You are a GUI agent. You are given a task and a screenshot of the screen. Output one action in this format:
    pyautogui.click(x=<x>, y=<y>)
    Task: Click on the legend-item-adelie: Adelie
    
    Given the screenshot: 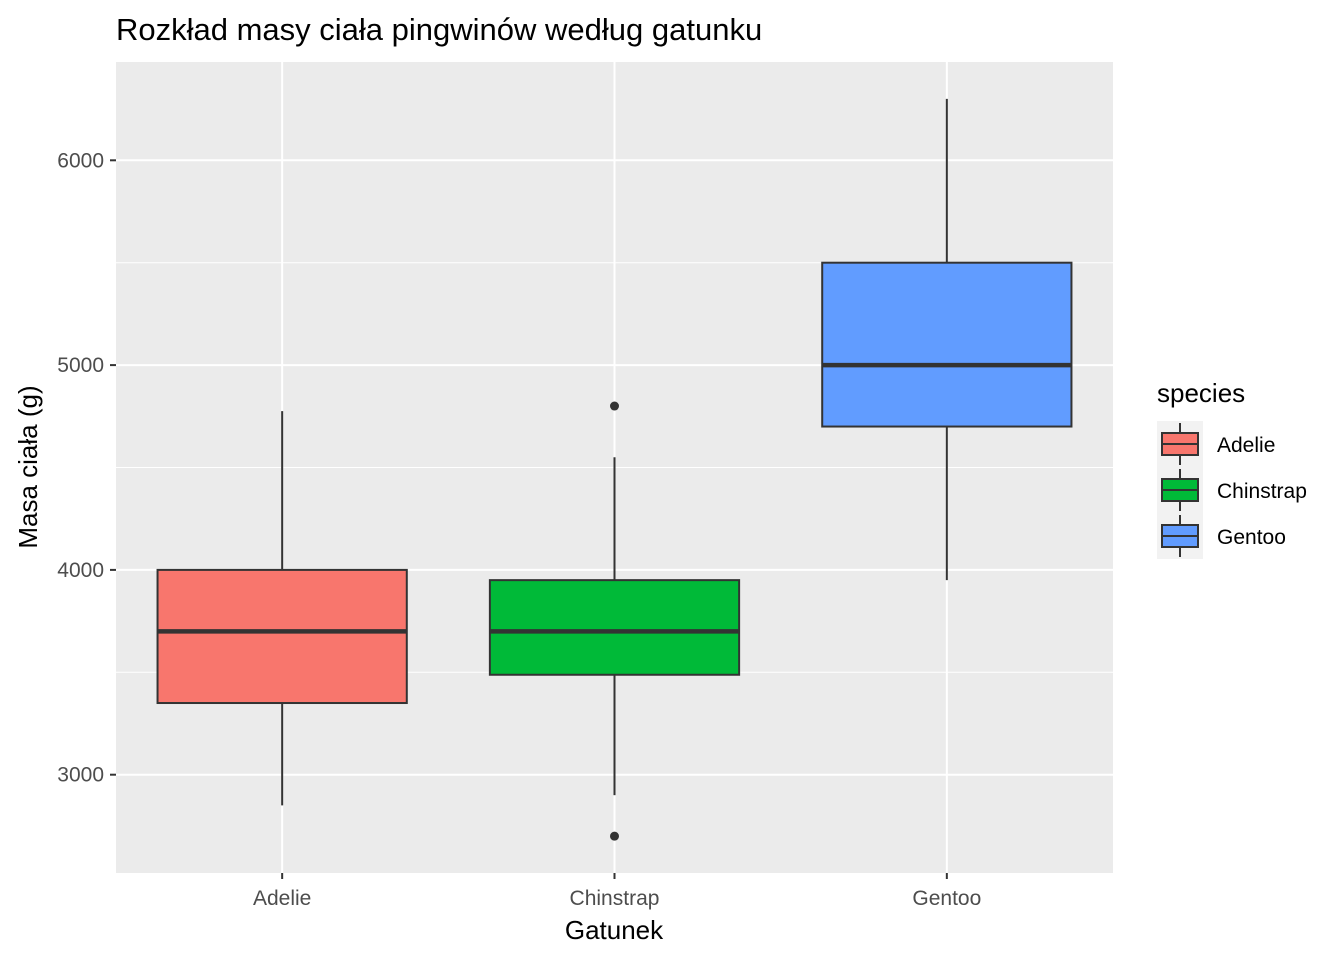 What is the action you would take?
    pyautogui.click(x=1216, y=444)
    